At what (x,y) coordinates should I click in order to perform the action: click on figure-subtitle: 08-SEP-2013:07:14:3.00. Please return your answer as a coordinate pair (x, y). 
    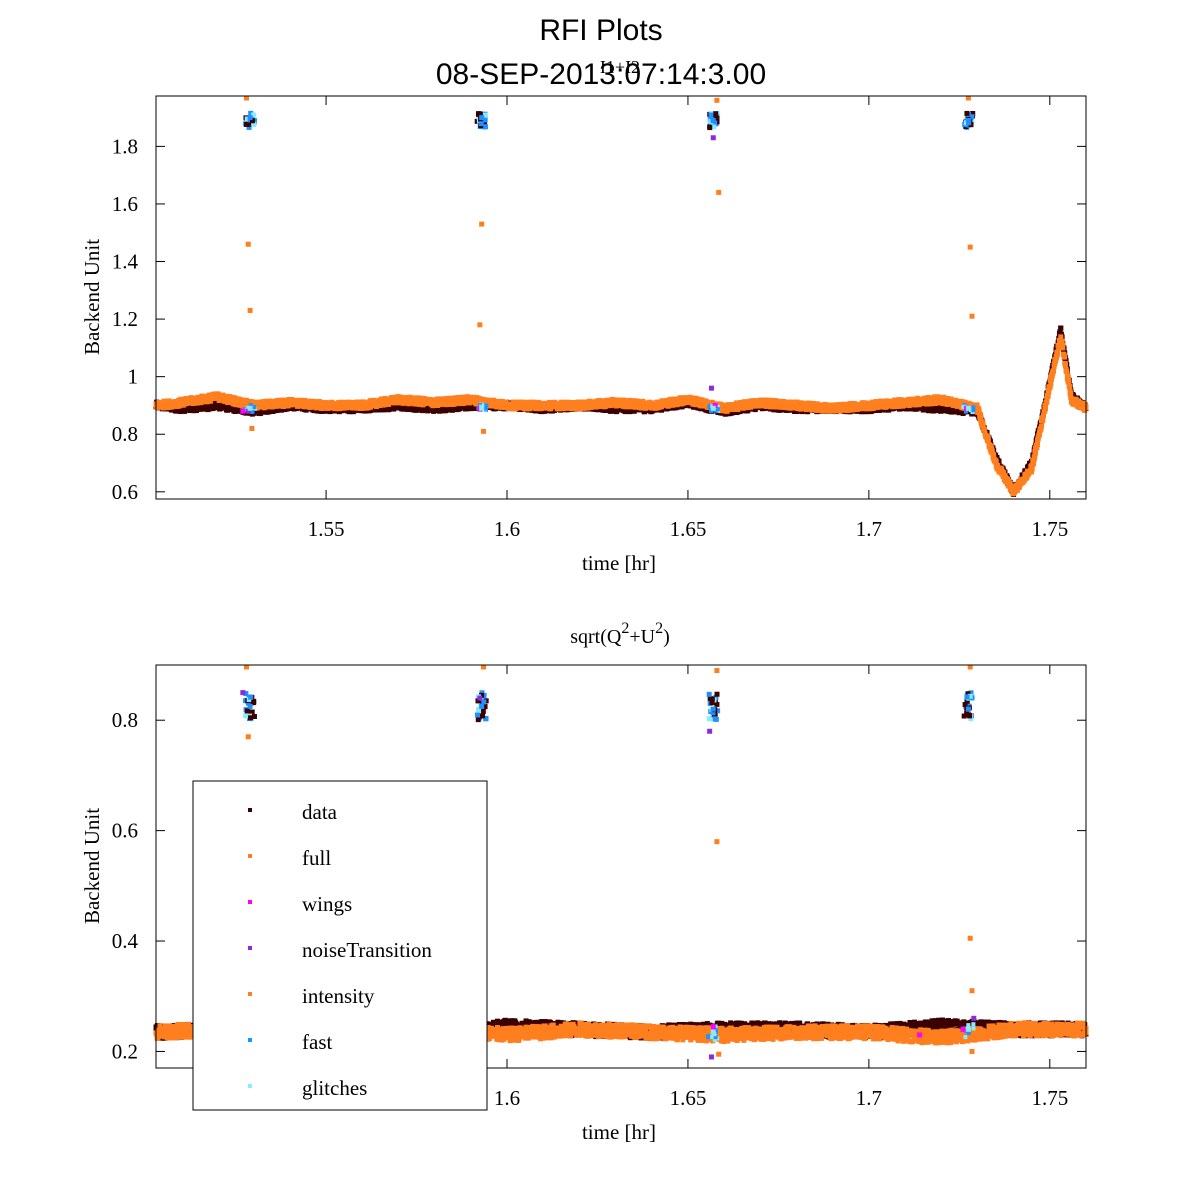
    Looking at the image, I should click on (601, 74).